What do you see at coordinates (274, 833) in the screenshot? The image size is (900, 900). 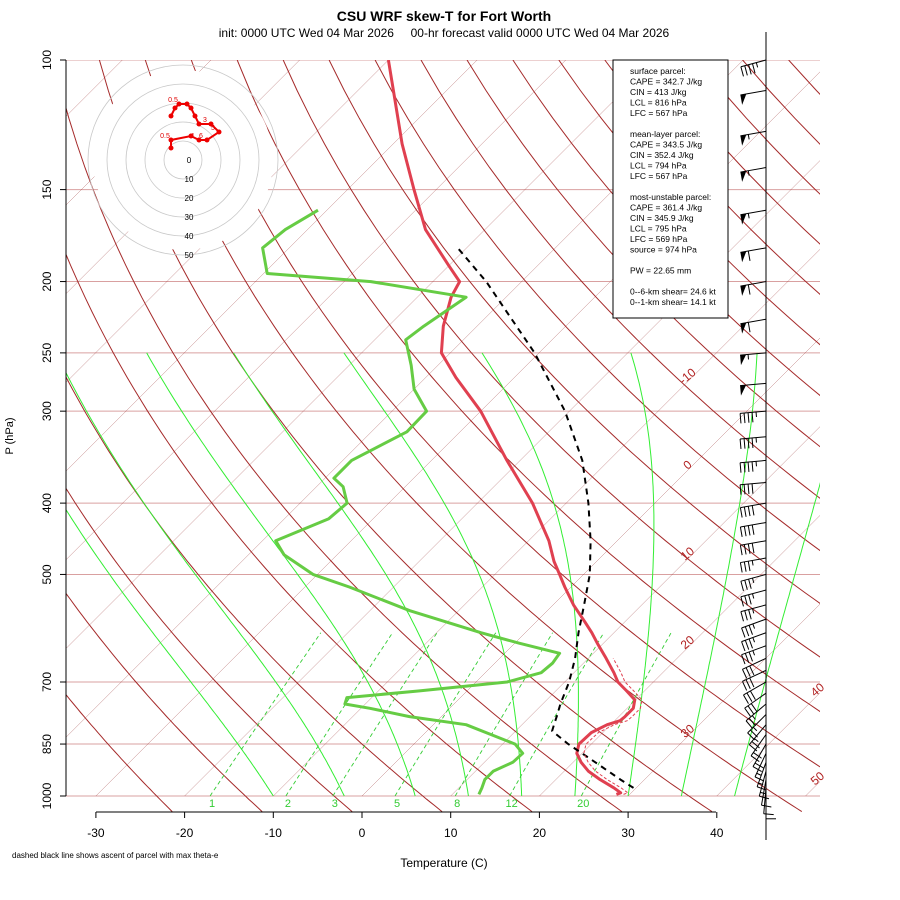 I see `x-tick-label: -10` at bounding box center [274, 833].